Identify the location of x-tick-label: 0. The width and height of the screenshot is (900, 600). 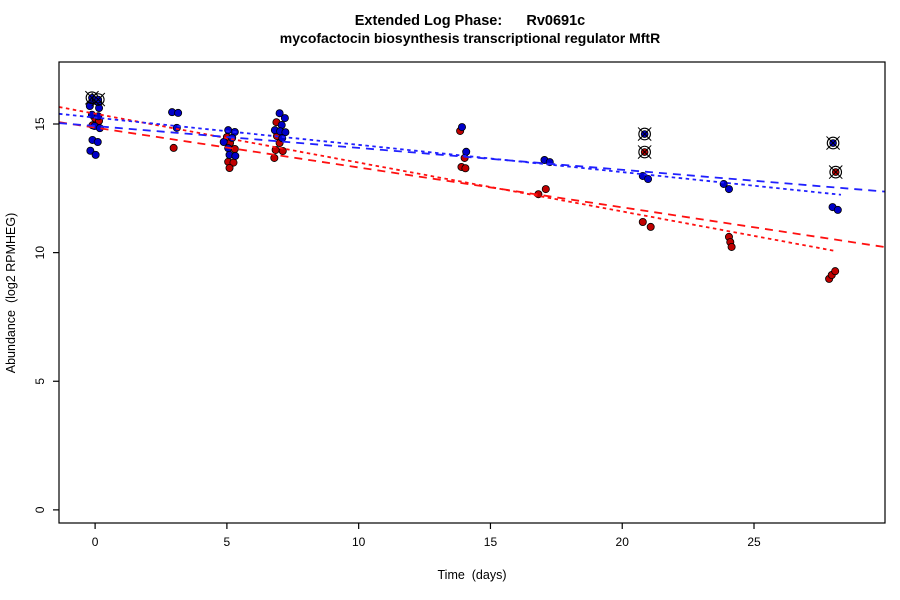
(95, 542).